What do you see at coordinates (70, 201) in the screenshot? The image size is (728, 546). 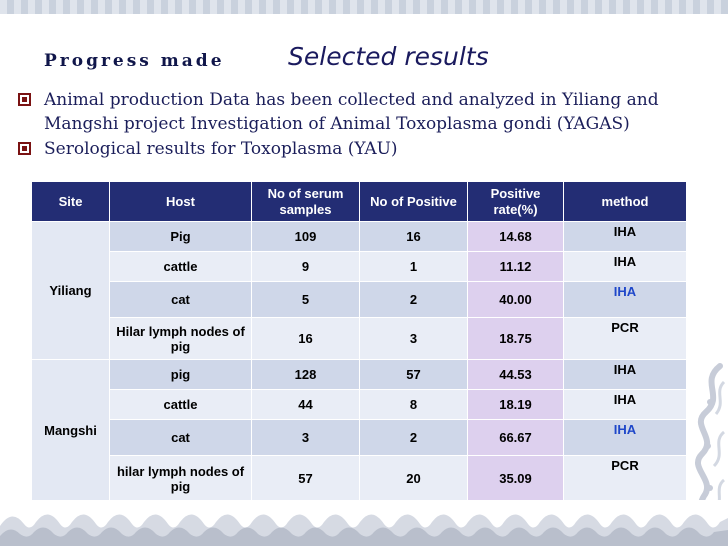 I see `header-site: Site` at bounding box center [70, 201].